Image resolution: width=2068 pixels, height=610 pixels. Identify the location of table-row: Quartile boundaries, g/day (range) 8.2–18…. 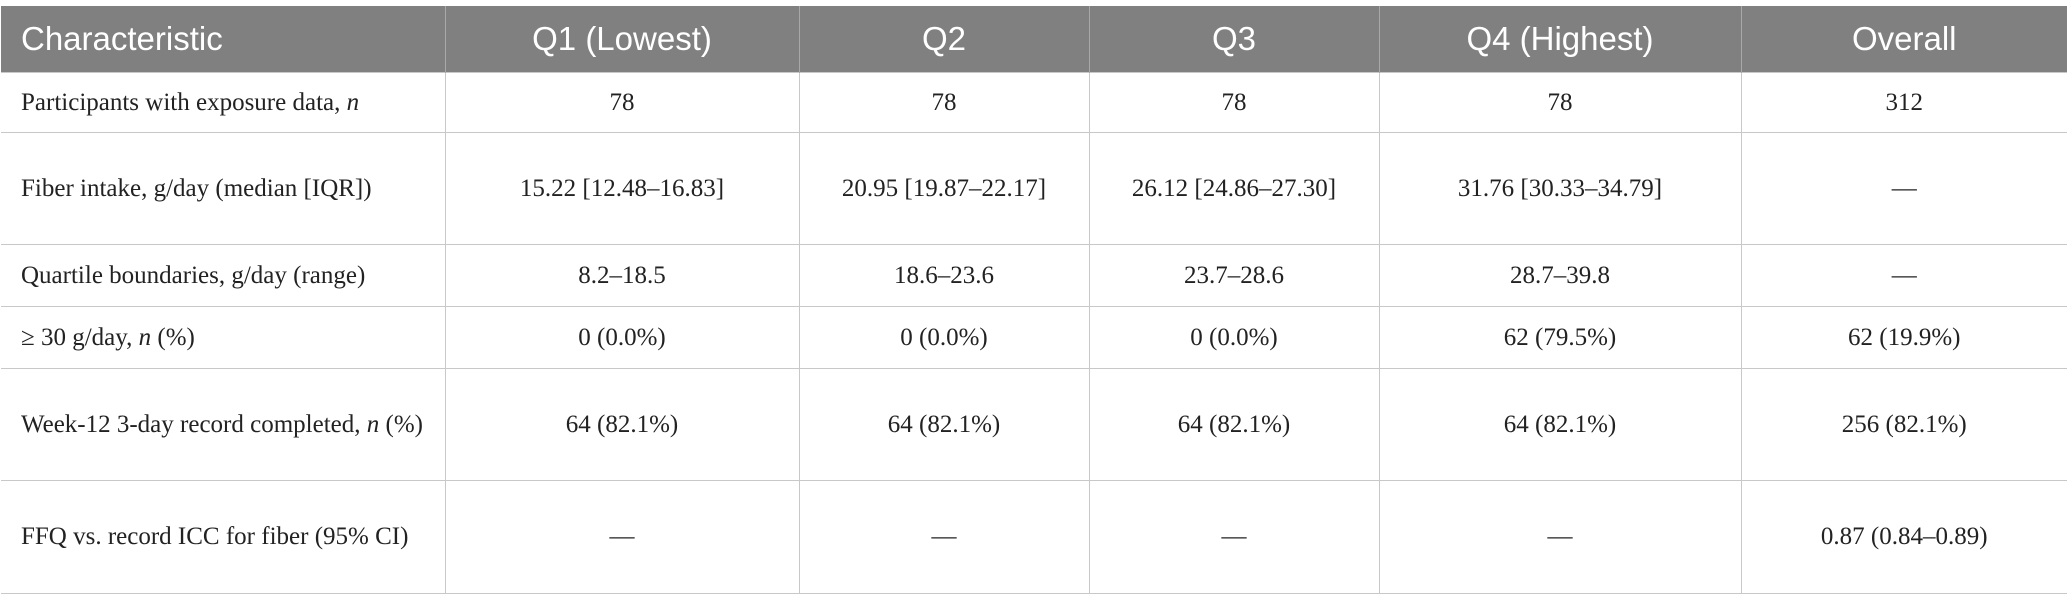
(1034, 275).